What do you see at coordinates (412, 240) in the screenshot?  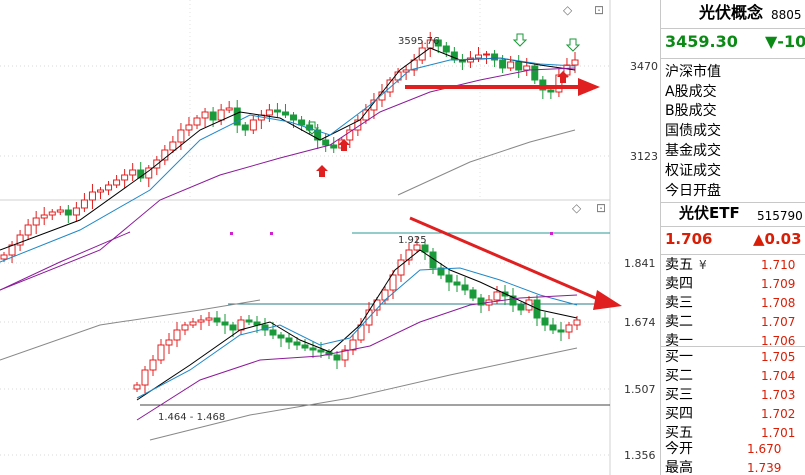 I see `high-price-label: 1.925` at bounding box center [412, 240].